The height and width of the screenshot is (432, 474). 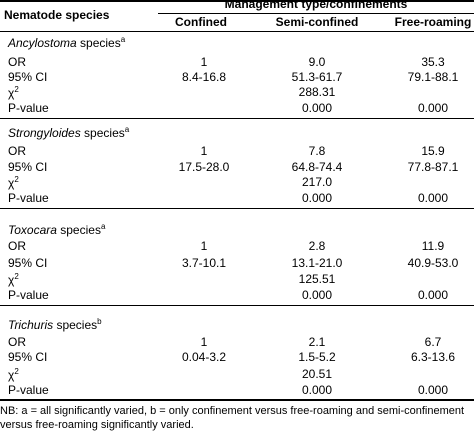 I want to click on ci-semi-confined: 64.8-74.4, so click(x=317, y=167).